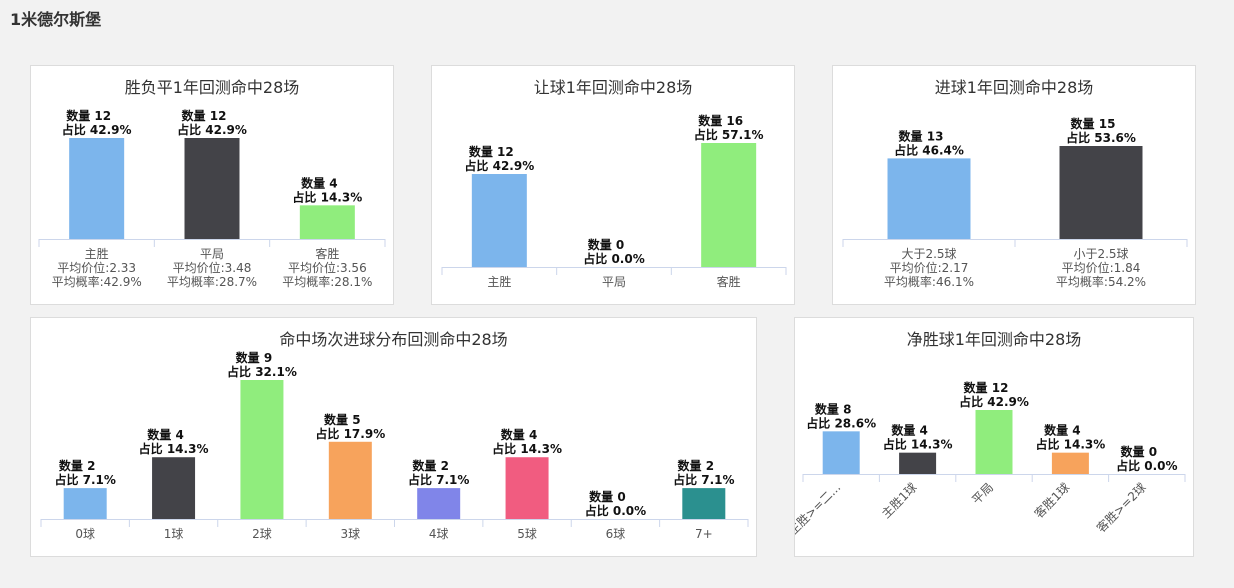 This screenshot has width=1234, height=588. Describe the element at coordinates (1051, 500) in the screenshot. I see `category-label: 客胜1球` at that location.